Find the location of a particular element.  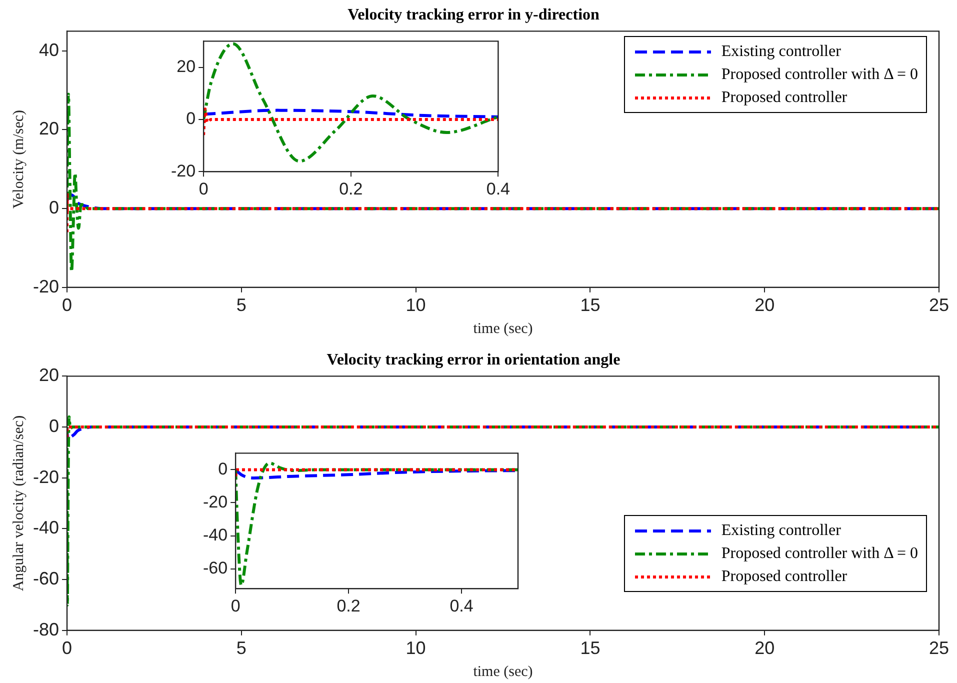

chart-title: Velocity tracking error in y-direction is located at coordinates (474, 15).